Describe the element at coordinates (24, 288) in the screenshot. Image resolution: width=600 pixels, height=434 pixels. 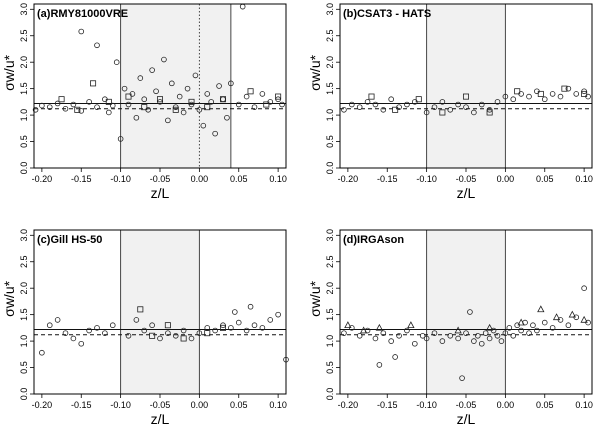
I see `y-tick-label: 2.0` at that location.